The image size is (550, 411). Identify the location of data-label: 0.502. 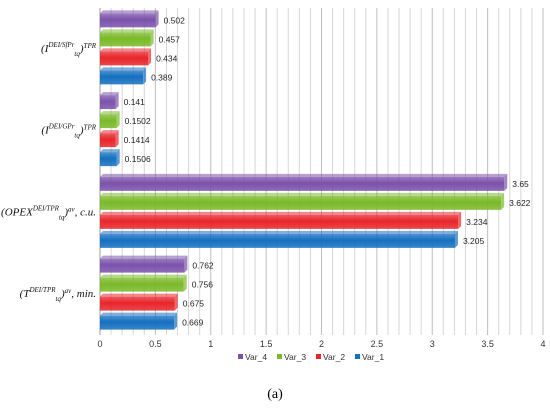
(175, 20).